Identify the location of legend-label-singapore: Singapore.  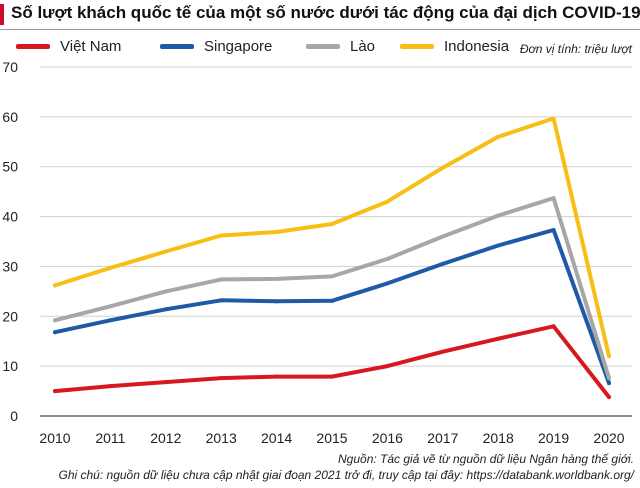
(238, 46).